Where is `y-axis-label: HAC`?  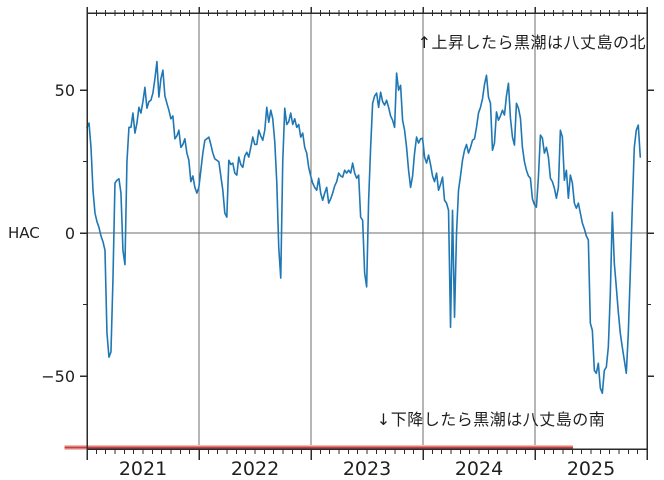 y-axis-label: HAC is located at coordinates (24, 233).